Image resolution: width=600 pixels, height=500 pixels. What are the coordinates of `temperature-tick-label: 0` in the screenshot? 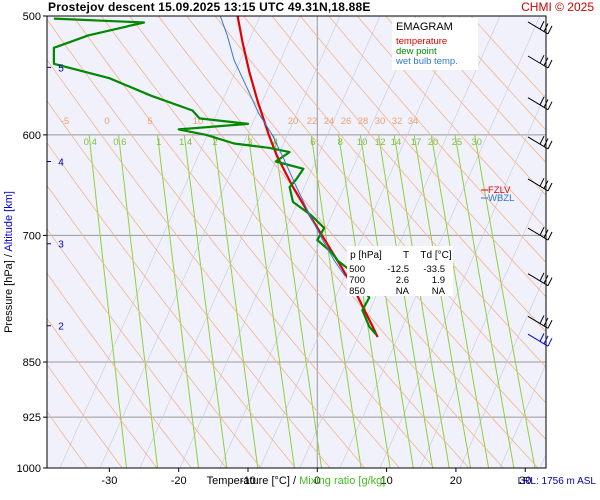 It's located at (317, 481).